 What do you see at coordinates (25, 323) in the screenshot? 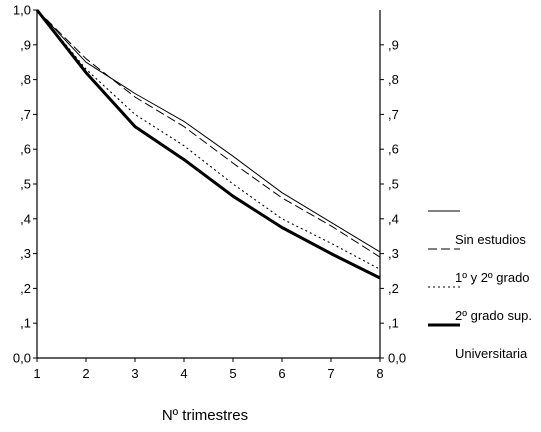
I see `left-y-tick-label: ,1` at bounding box center [25, 323].